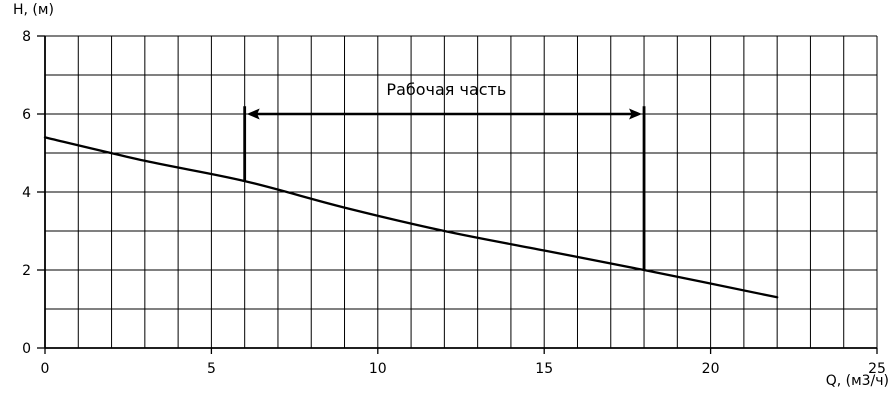  Describe the element at coordinates (544, 369) in the screenshot. I see `x-tick-label: 15` at that location.